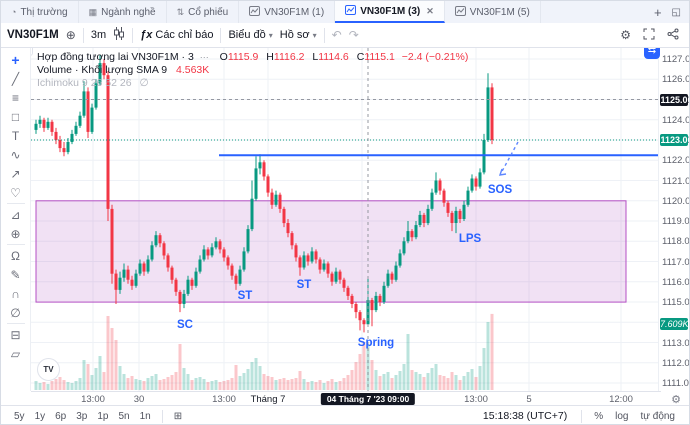 Image resolution: width=690 pixels, height=425 pixels. Describe the element at coordinates (15, 274) in the screenshot. I see `drawing-mode-tool-icon: ✎` at that location.